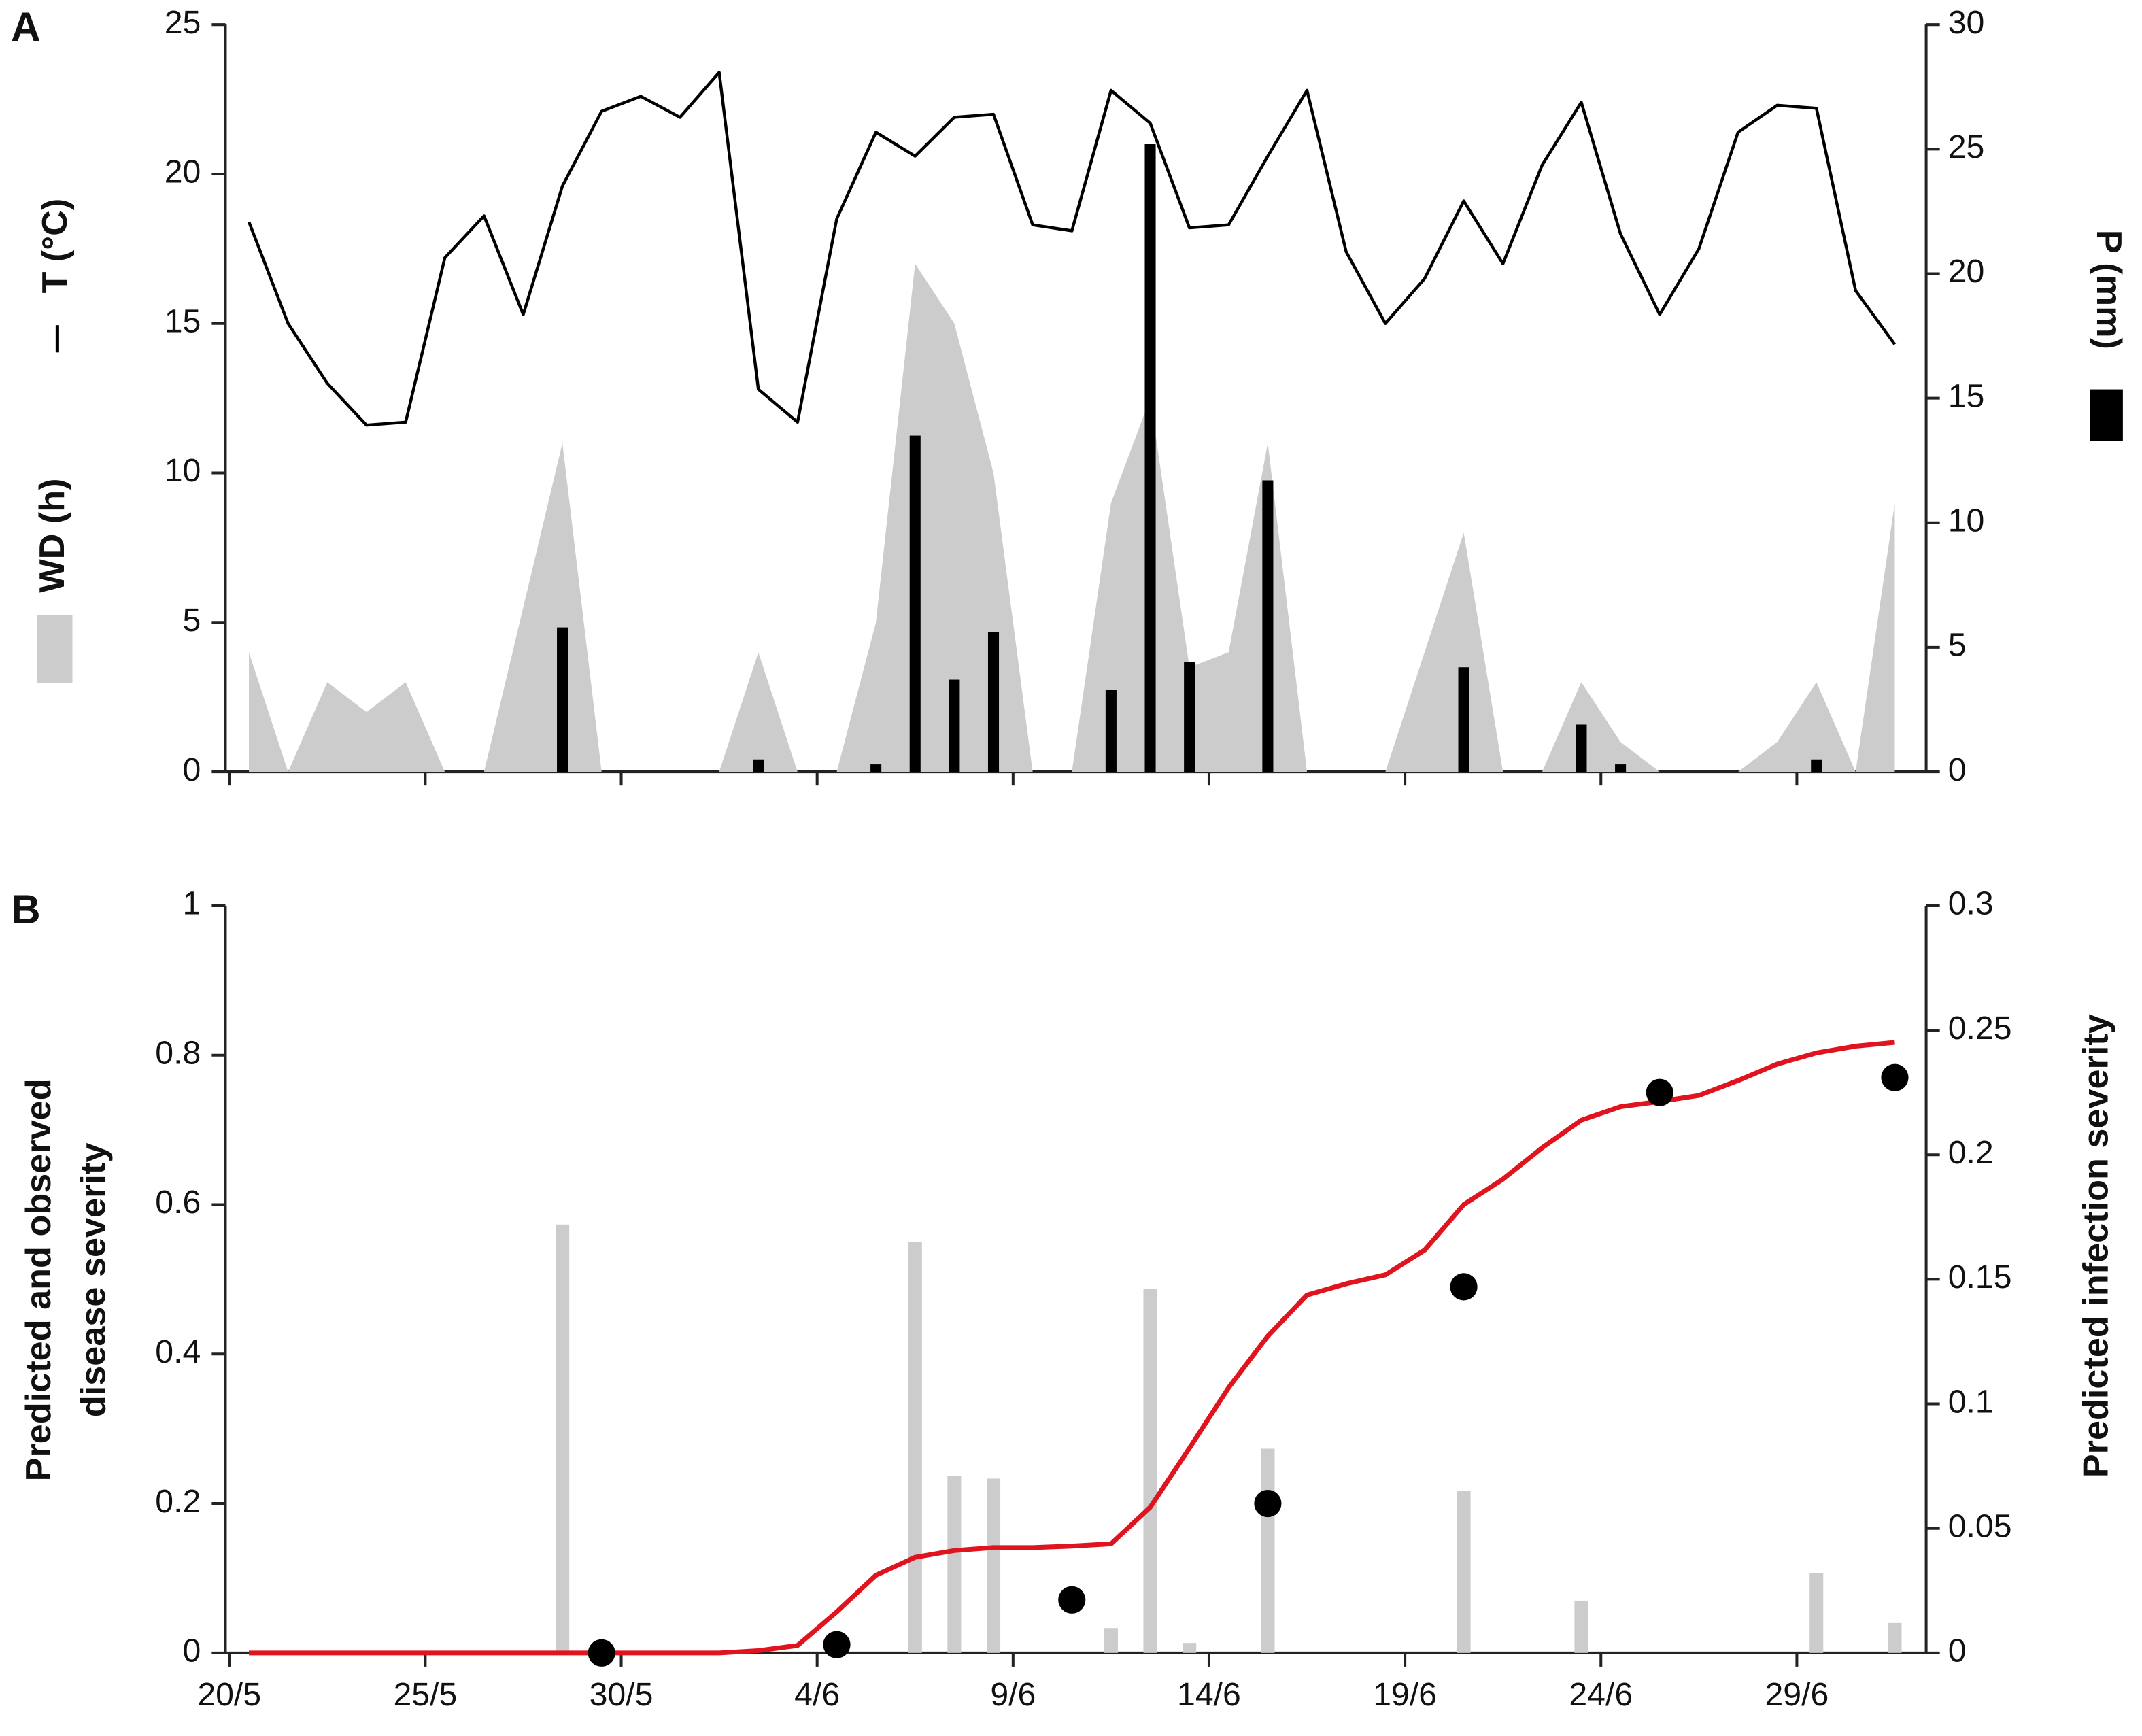  What do you see at coordinates (1967, 22) in the screenshot?
I see `y2-tick-label: 30` at bounding box center [1967, 22].